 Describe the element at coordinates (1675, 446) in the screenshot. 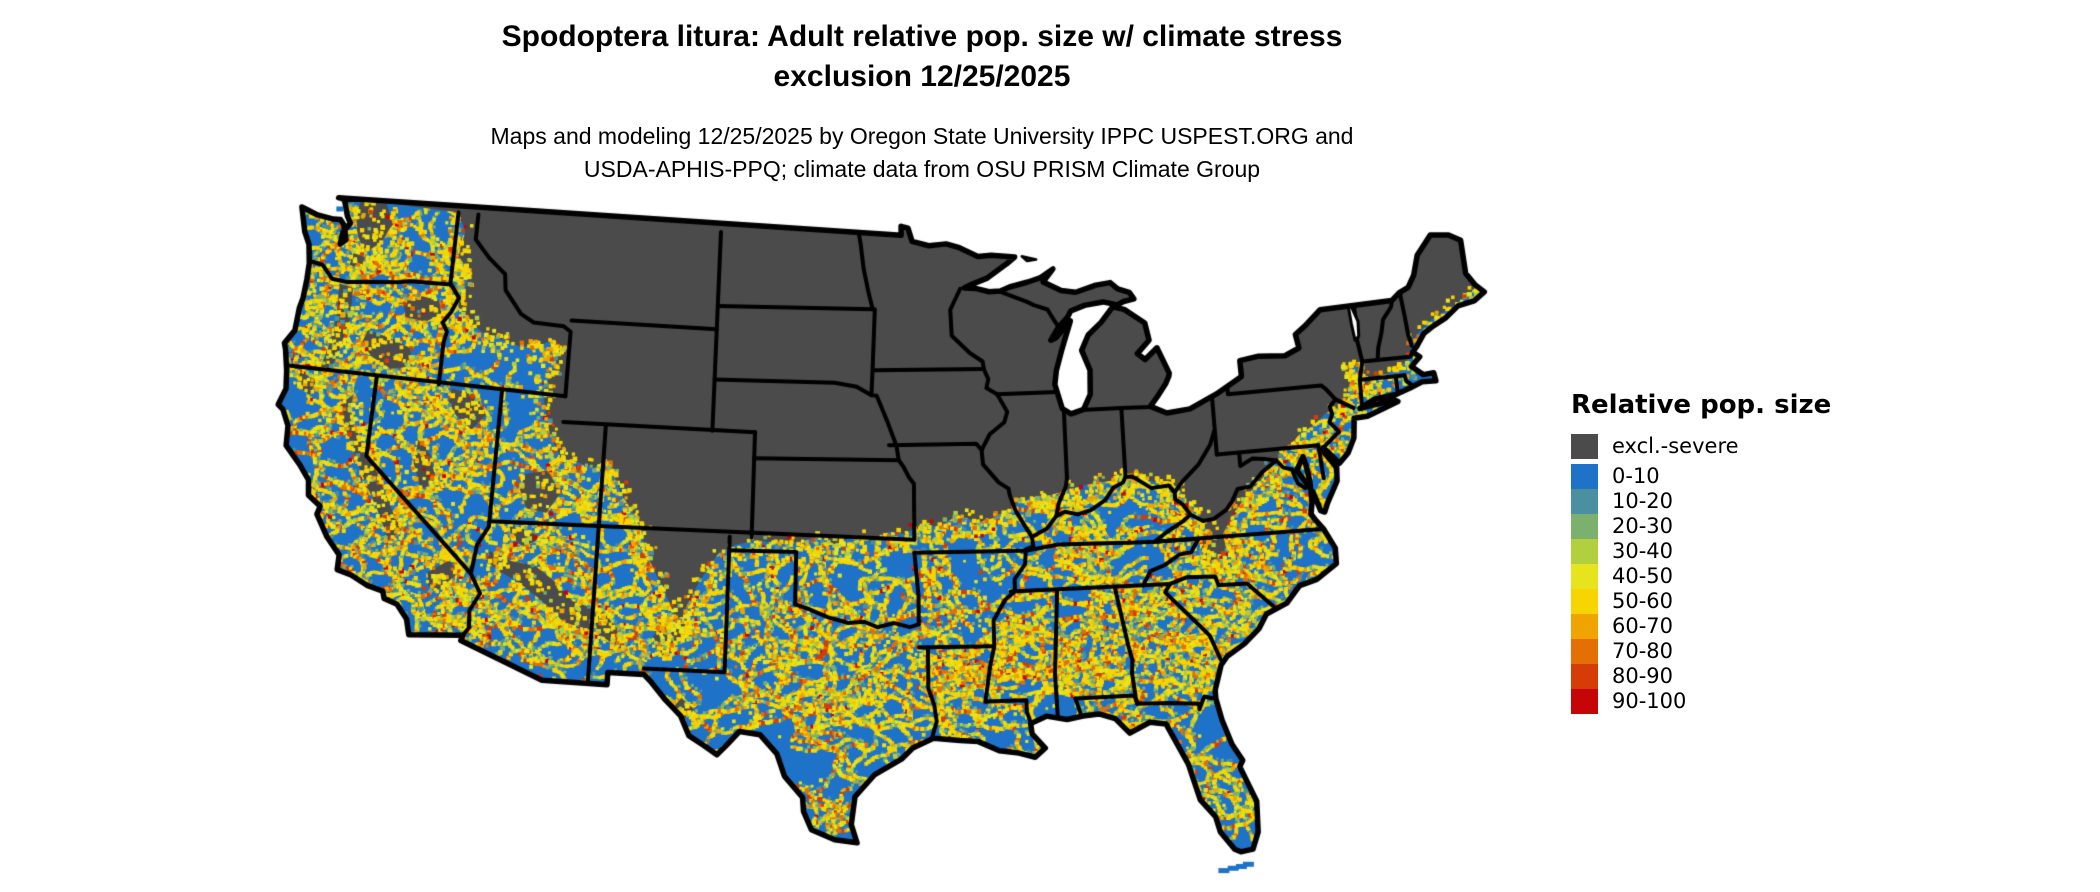

I see `legend-label: excl.-severe` at that location.